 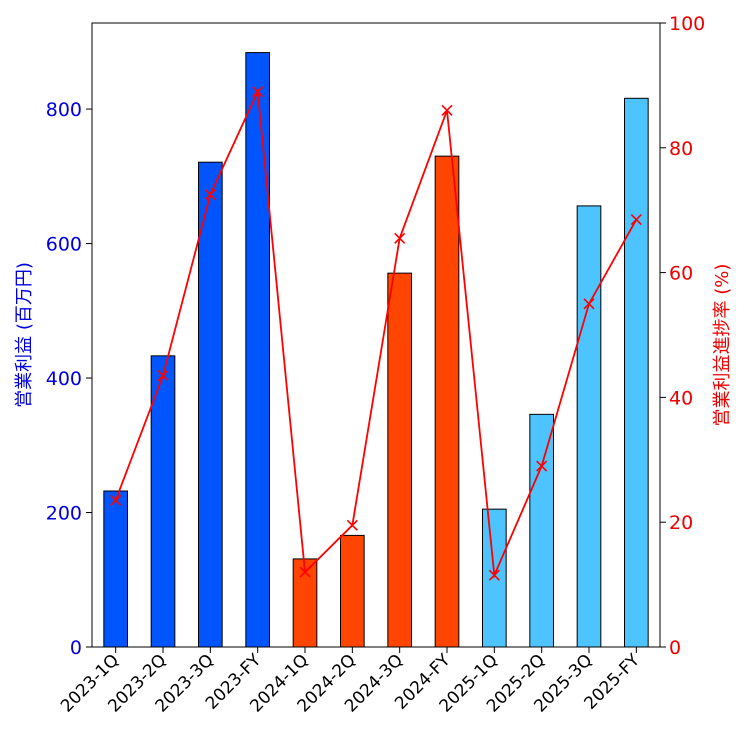 What do you see at coordinates (116, 500) in the screenshot?
I see `progress-marker-2023-1Q` at bounding box center [116, 500].